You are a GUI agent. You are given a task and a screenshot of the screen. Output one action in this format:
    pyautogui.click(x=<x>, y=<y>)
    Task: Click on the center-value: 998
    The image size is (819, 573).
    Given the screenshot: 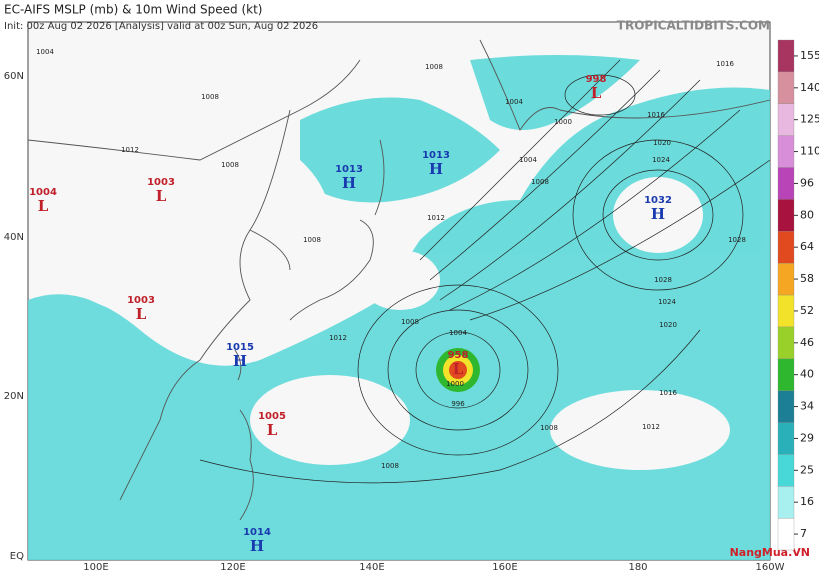 What is the action you would take?
    pyautogui.click(x=596, y=79)
    